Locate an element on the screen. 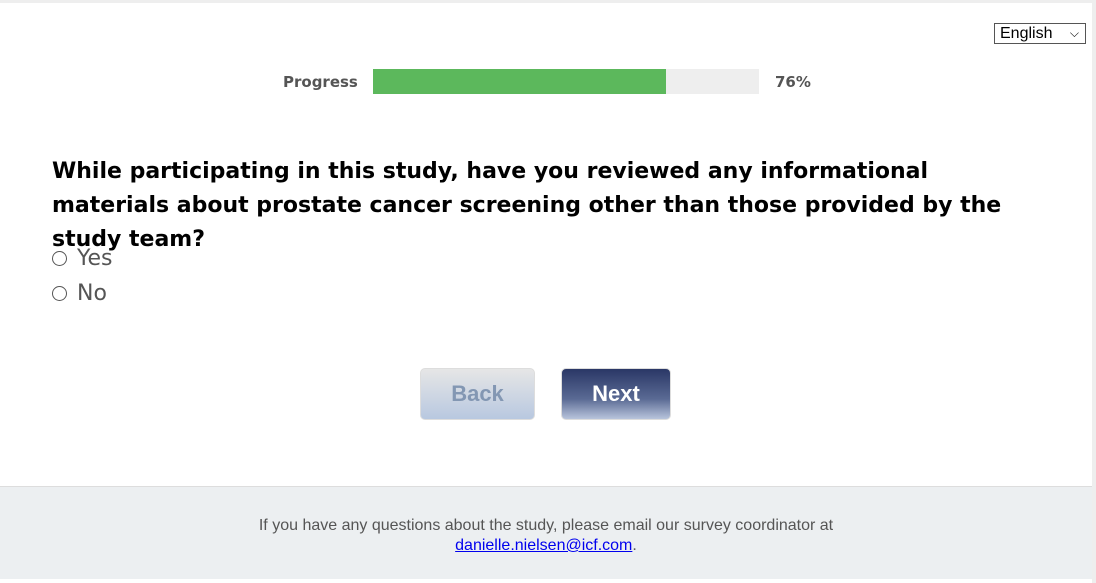 This screenshot has width=1096, height=583. progress-fill is located at coordinates (520, 81).